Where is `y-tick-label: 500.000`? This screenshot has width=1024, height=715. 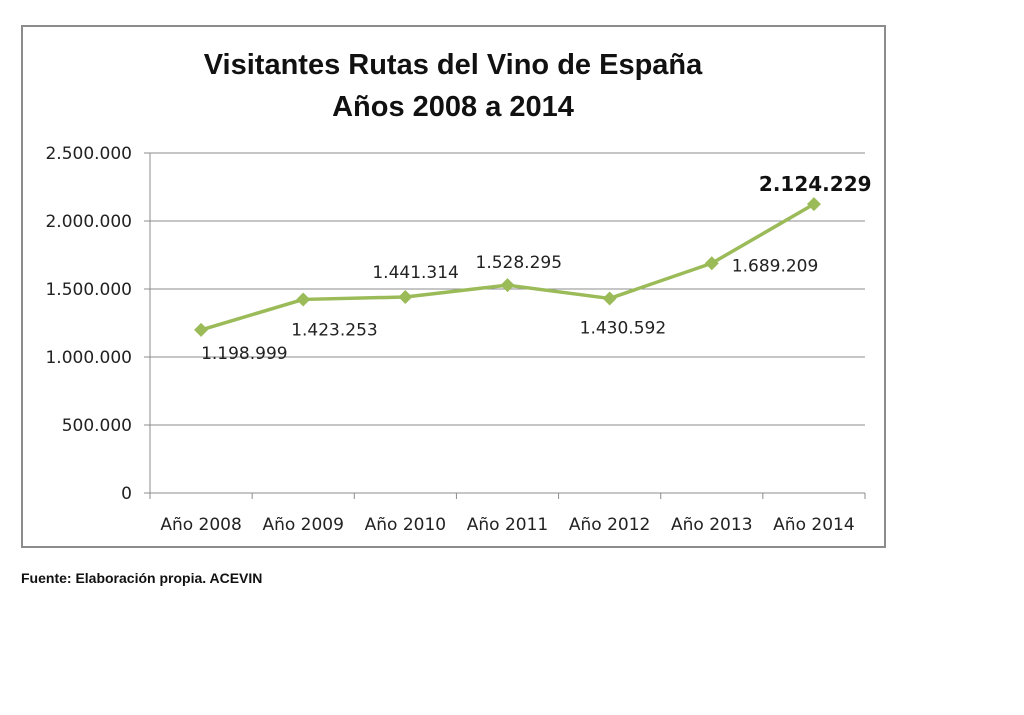
y-tick-label: 500.000 is located at coordinates (97, 426).